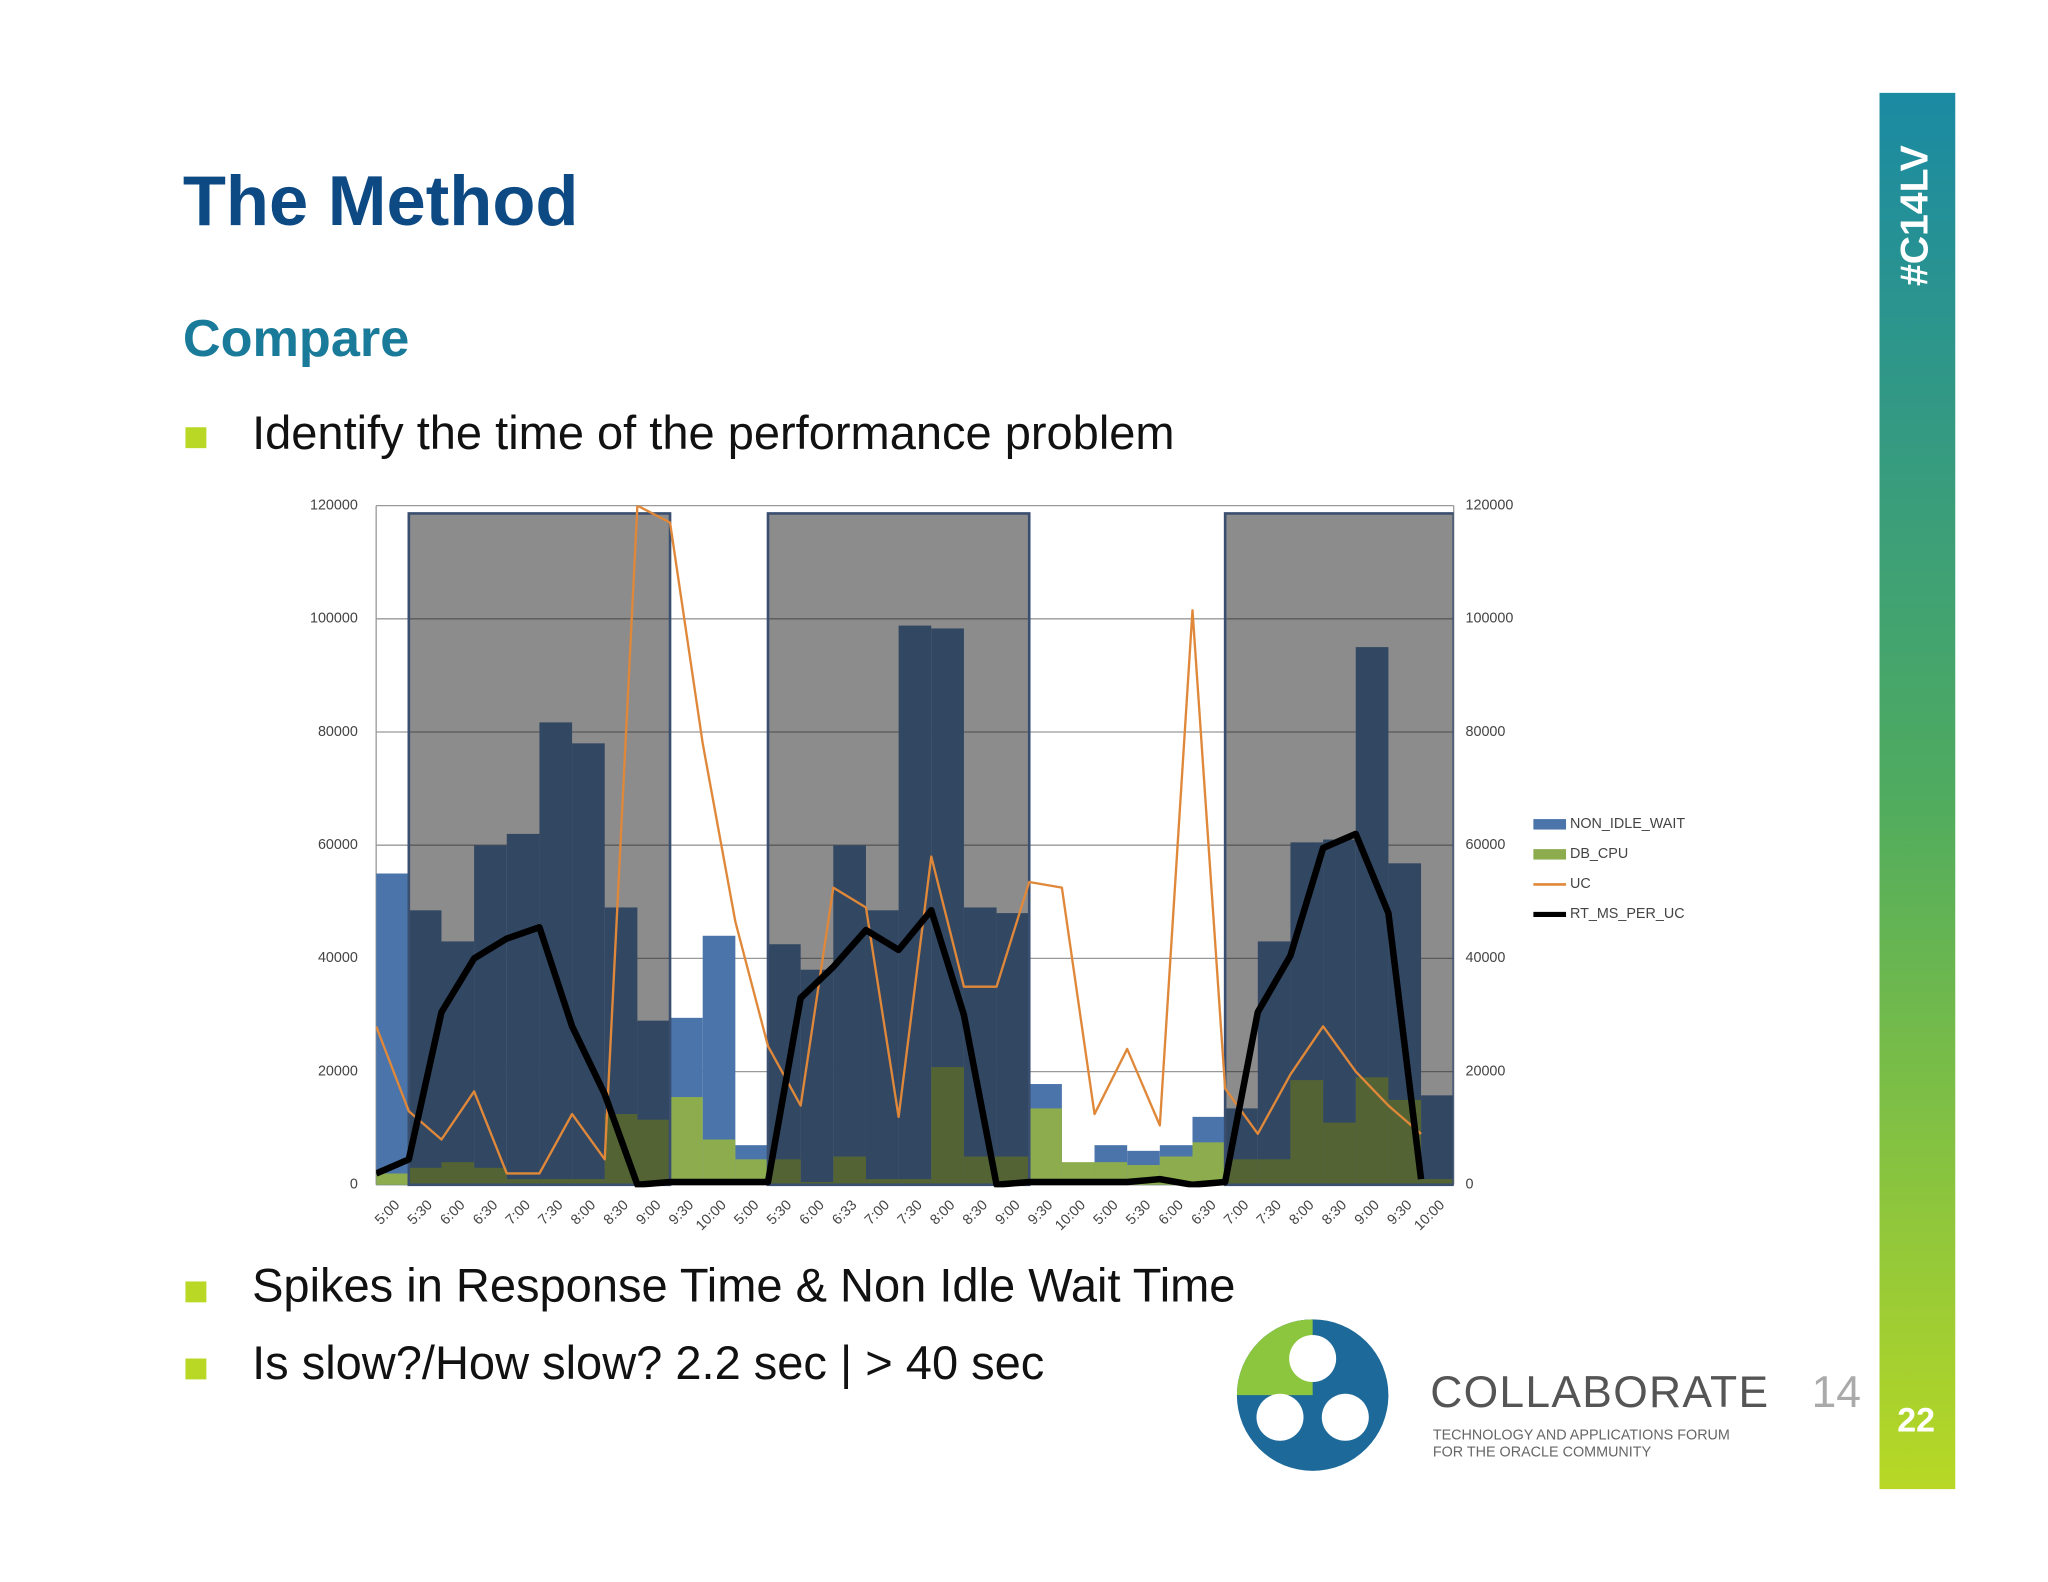  What do you see at coordinates (338, 1071) in the screenshot?
I see `y-tick-label: 20000` at bounding box center [338, 1071].